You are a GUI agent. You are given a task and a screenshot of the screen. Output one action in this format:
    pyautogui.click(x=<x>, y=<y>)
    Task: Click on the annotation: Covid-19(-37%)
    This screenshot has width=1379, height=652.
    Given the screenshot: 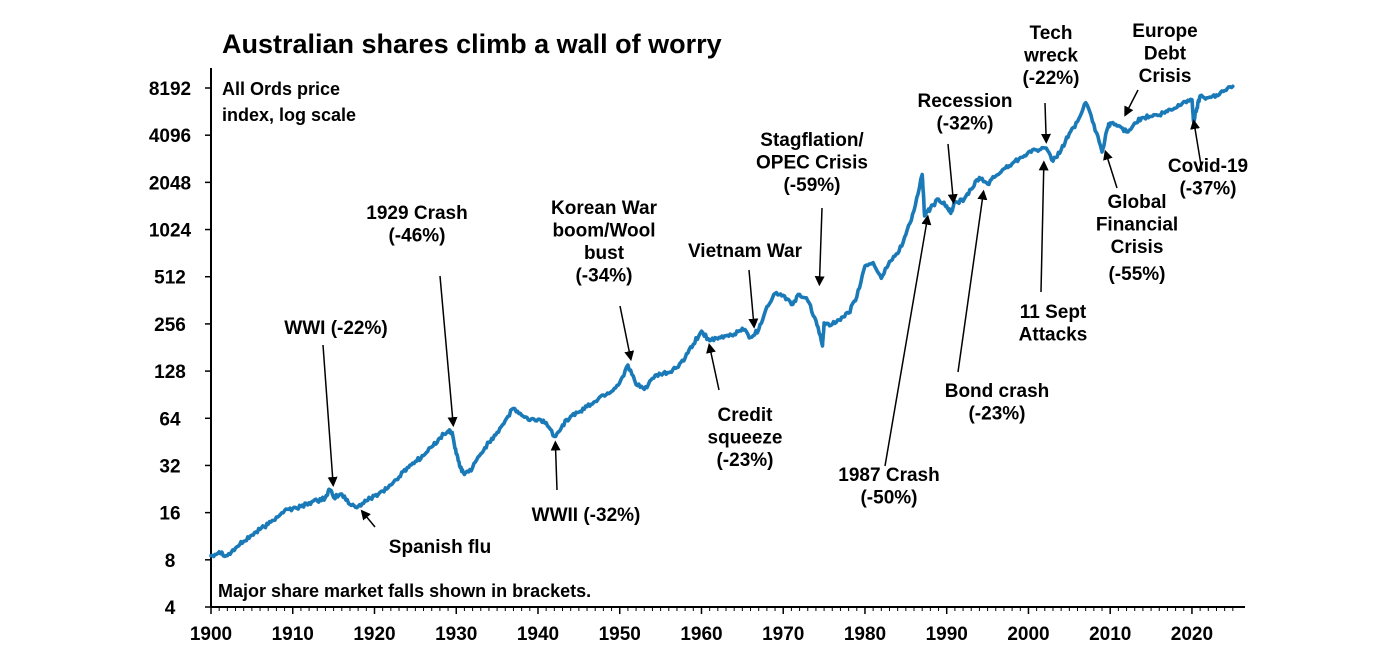 What is the action you would take?
    pyautogui.click(x=1208, y=159)
    